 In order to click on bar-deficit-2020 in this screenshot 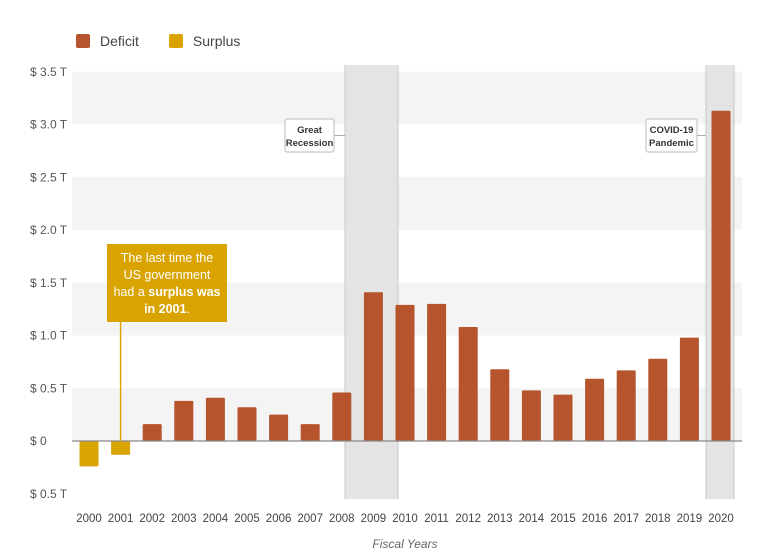, I will do `click(721, 275)`.